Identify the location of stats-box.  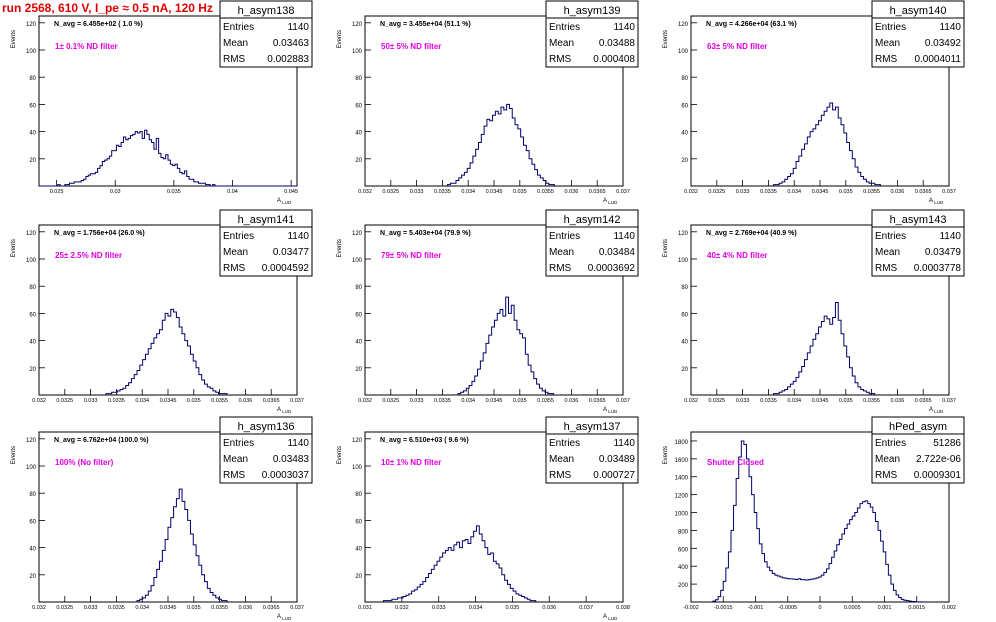
(266, 458).